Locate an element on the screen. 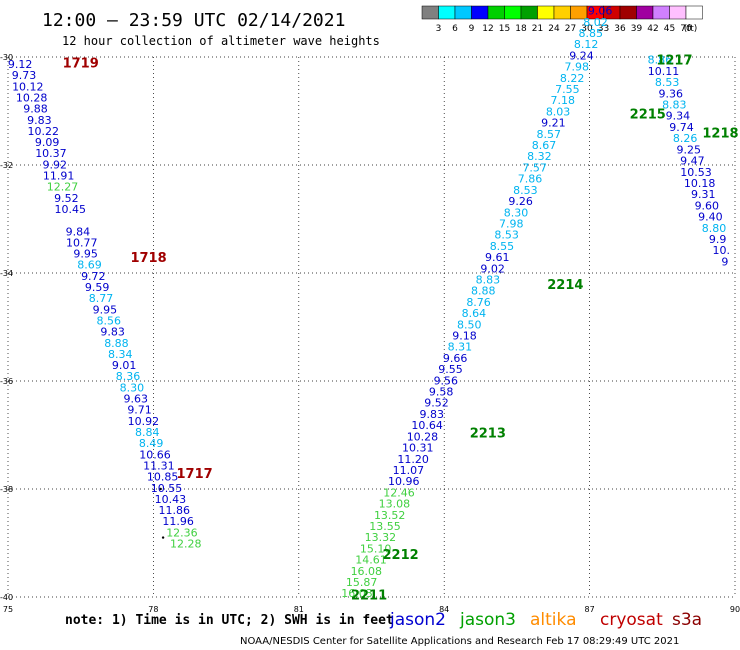 The width and height of the screenshot is (740, 650). wave-height-label: 13.55 is located at coordinates (385, 526).